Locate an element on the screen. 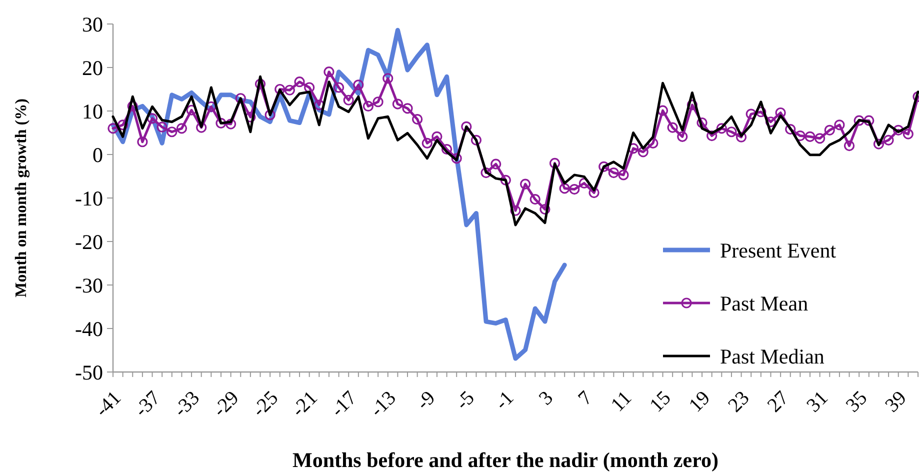  legend-label: Present Event is located at coordinates (778, 250).